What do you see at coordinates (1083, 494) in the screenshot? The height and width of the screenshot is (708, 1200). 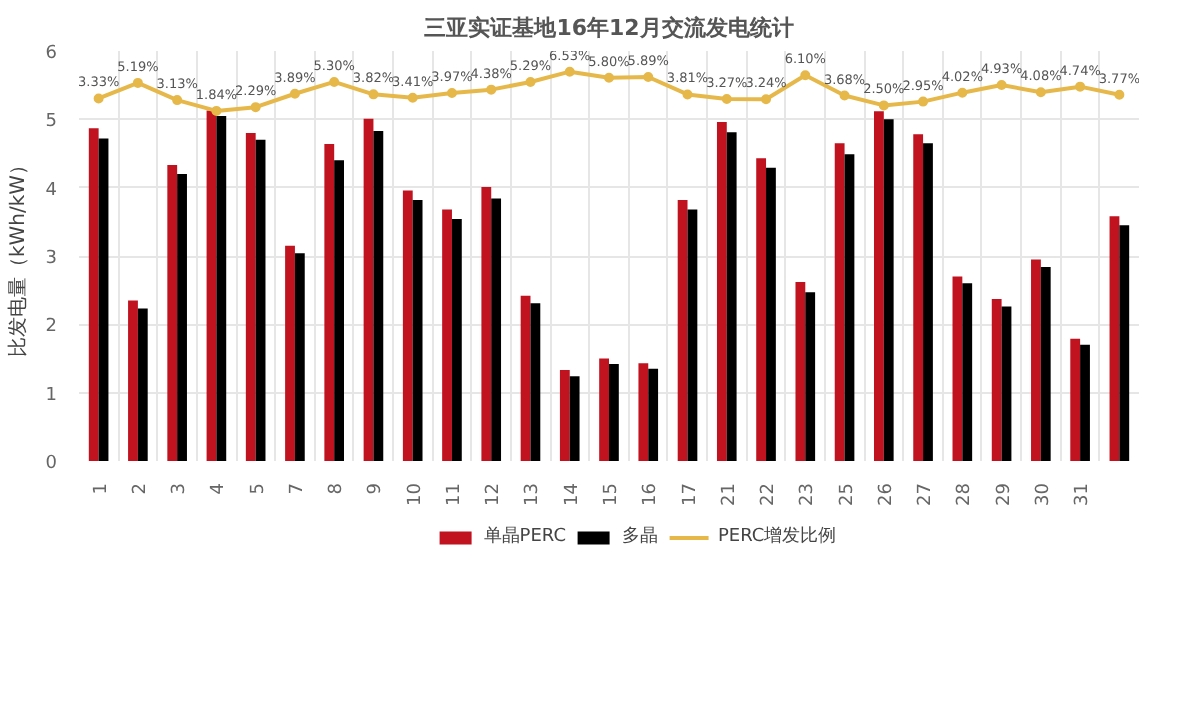 I see `x-tick-label: 31` at bounding box center [1083, 494].